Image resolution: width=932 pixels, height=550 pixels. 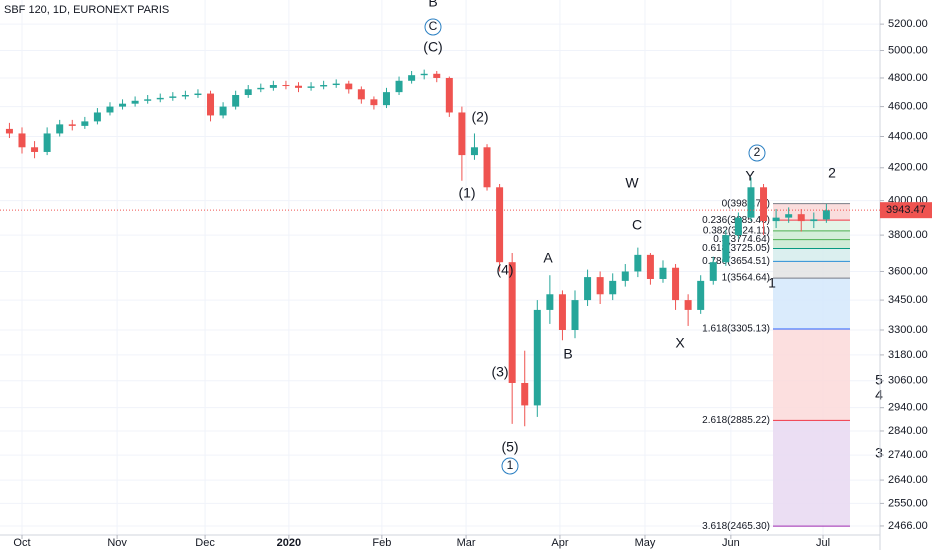 I want to click on y-tick-label: 2740.00, so click(x=908, y=455).